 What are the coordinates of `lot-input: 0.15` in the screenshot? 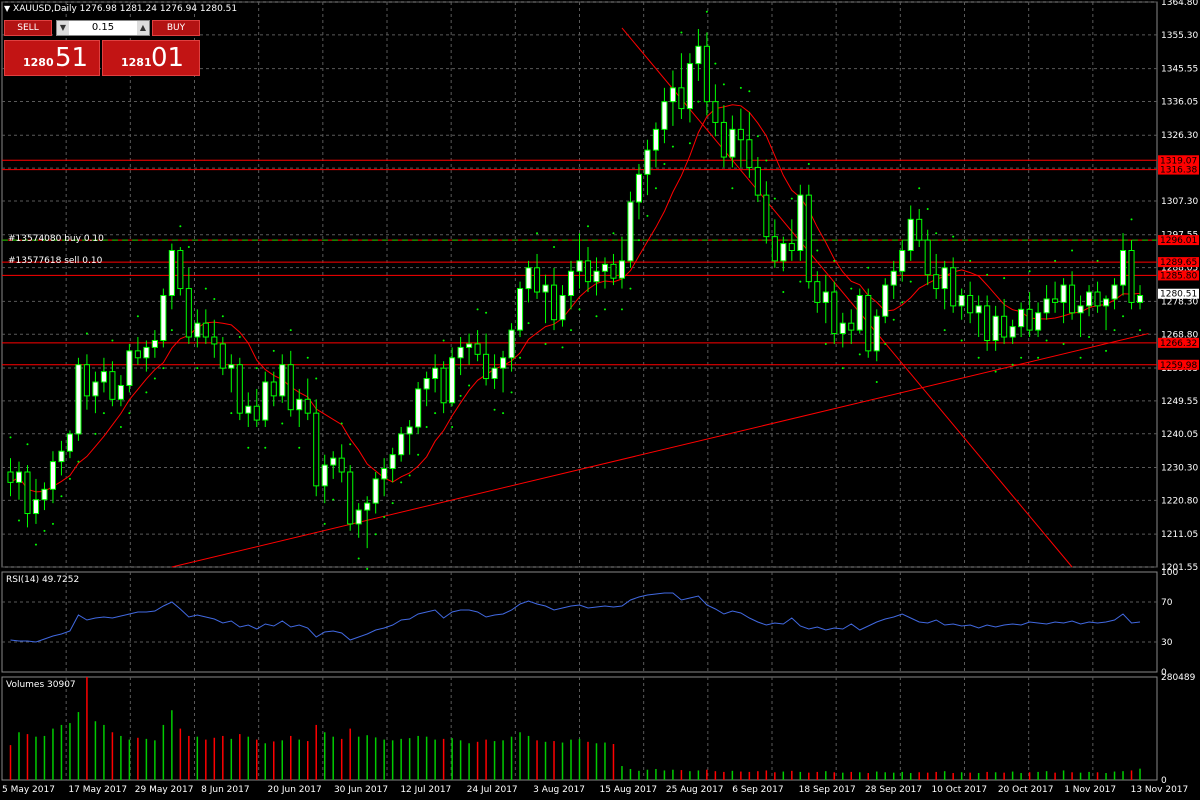 It's located at (103, 27).